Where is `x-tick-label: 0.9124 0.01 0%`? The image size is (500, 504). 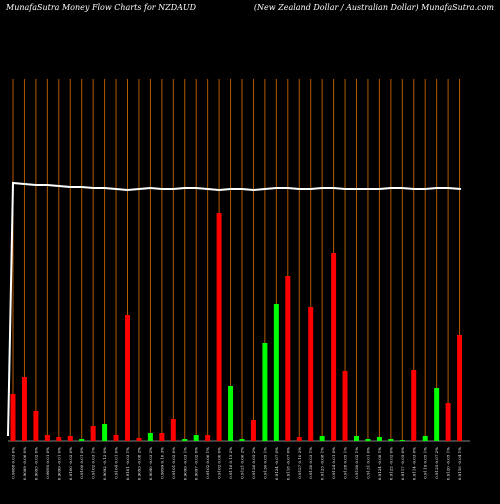
x-tick-label: 0.9124 0.01 0% is located at coordinates (333, 463).